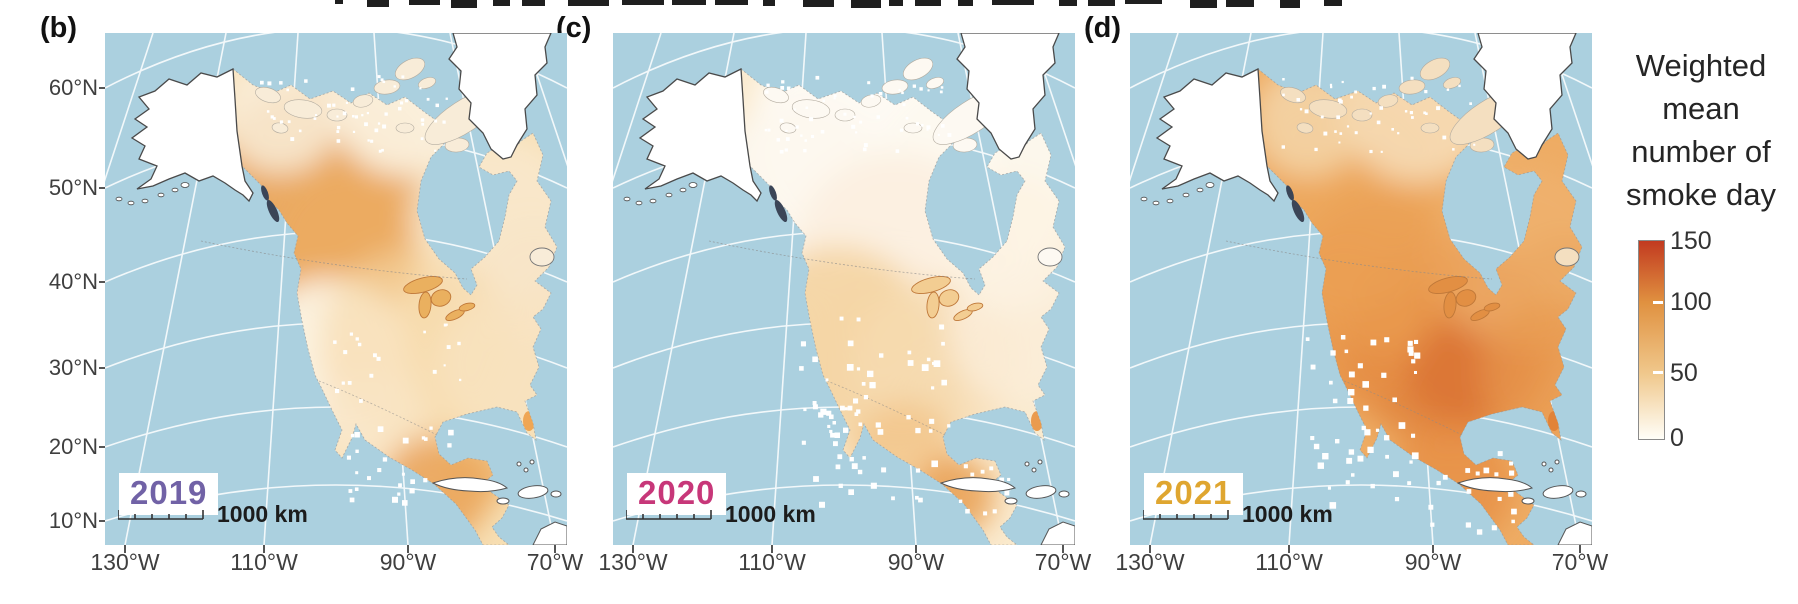 The width and height of the screenshot is (1798, 604). I want to click on y-axis-tick-label: 50°N, so click(73, 187).